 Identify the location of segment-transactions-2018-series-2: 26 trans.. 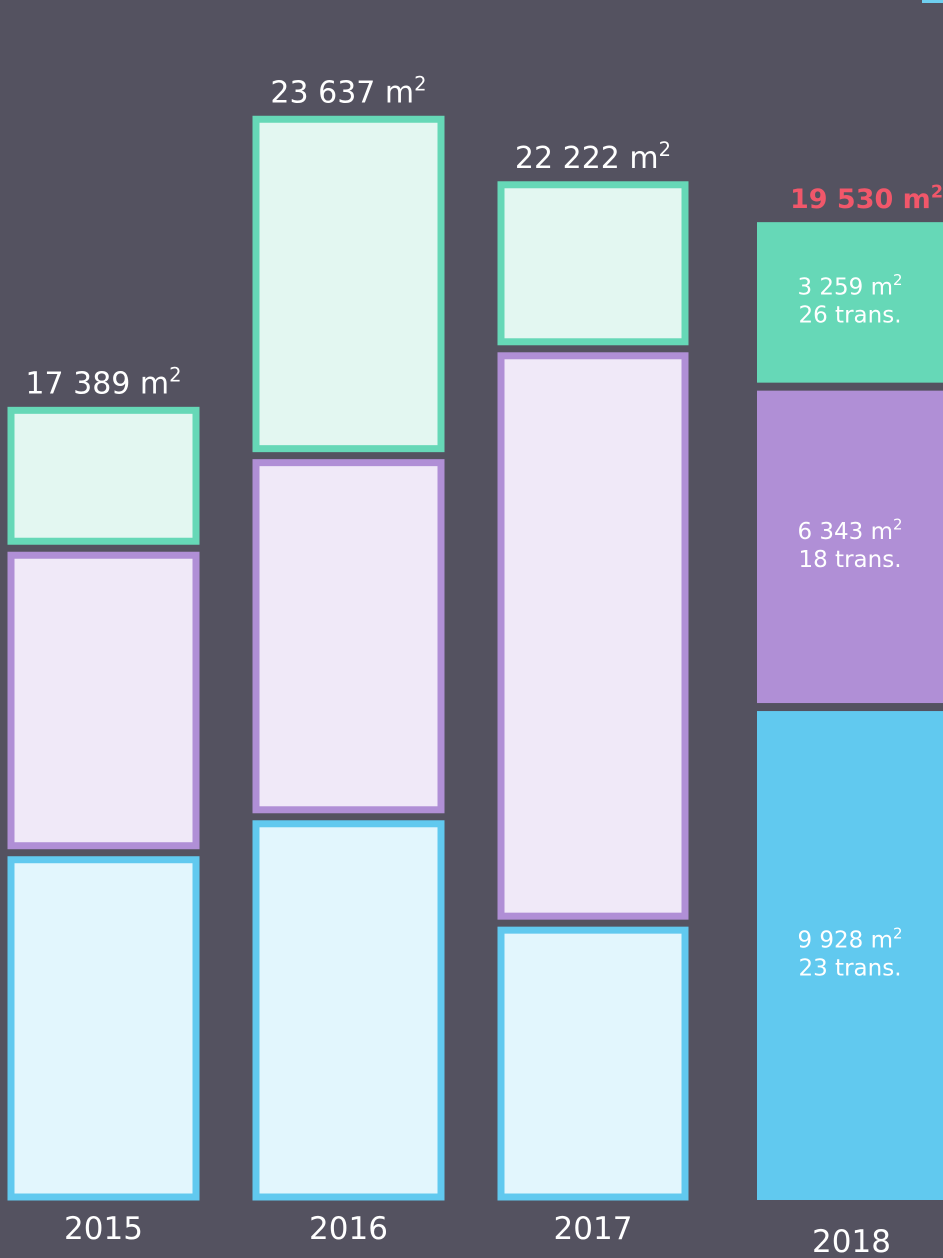
(849, 315).